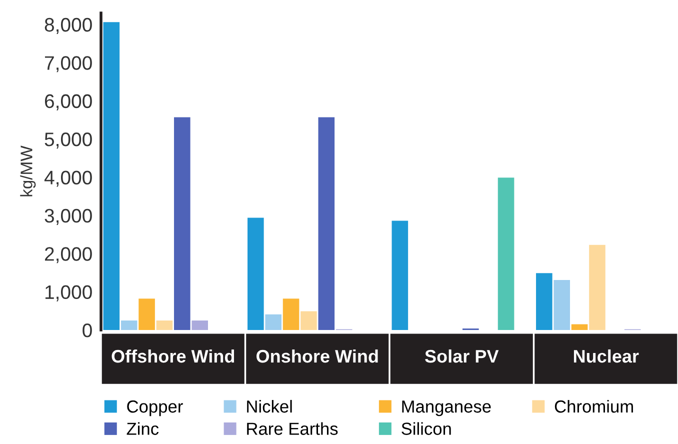 The image size is (678, 444). I want to click on y-axis-title: kg/MW, so click(28, 171).